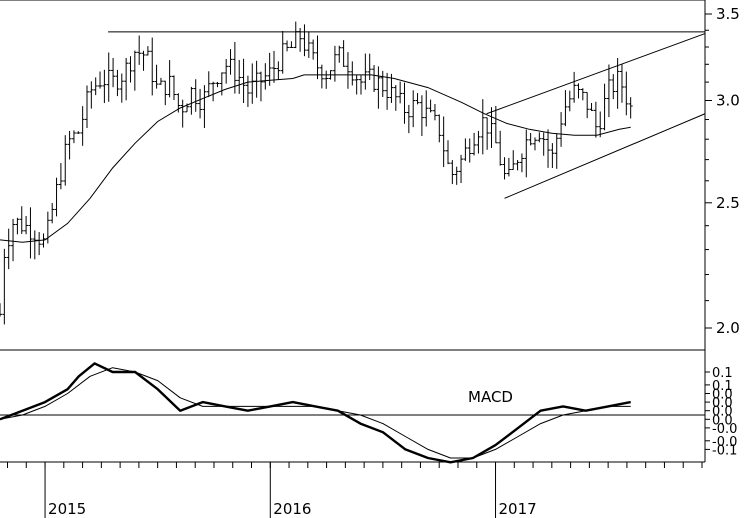 The image size is (752, 518). What do you see at coordinates (722, 171) in the screenshot?
I see `price-axis-ticks: 3.5 3.0 2.5 2.0` at bounding box center [722, 171].